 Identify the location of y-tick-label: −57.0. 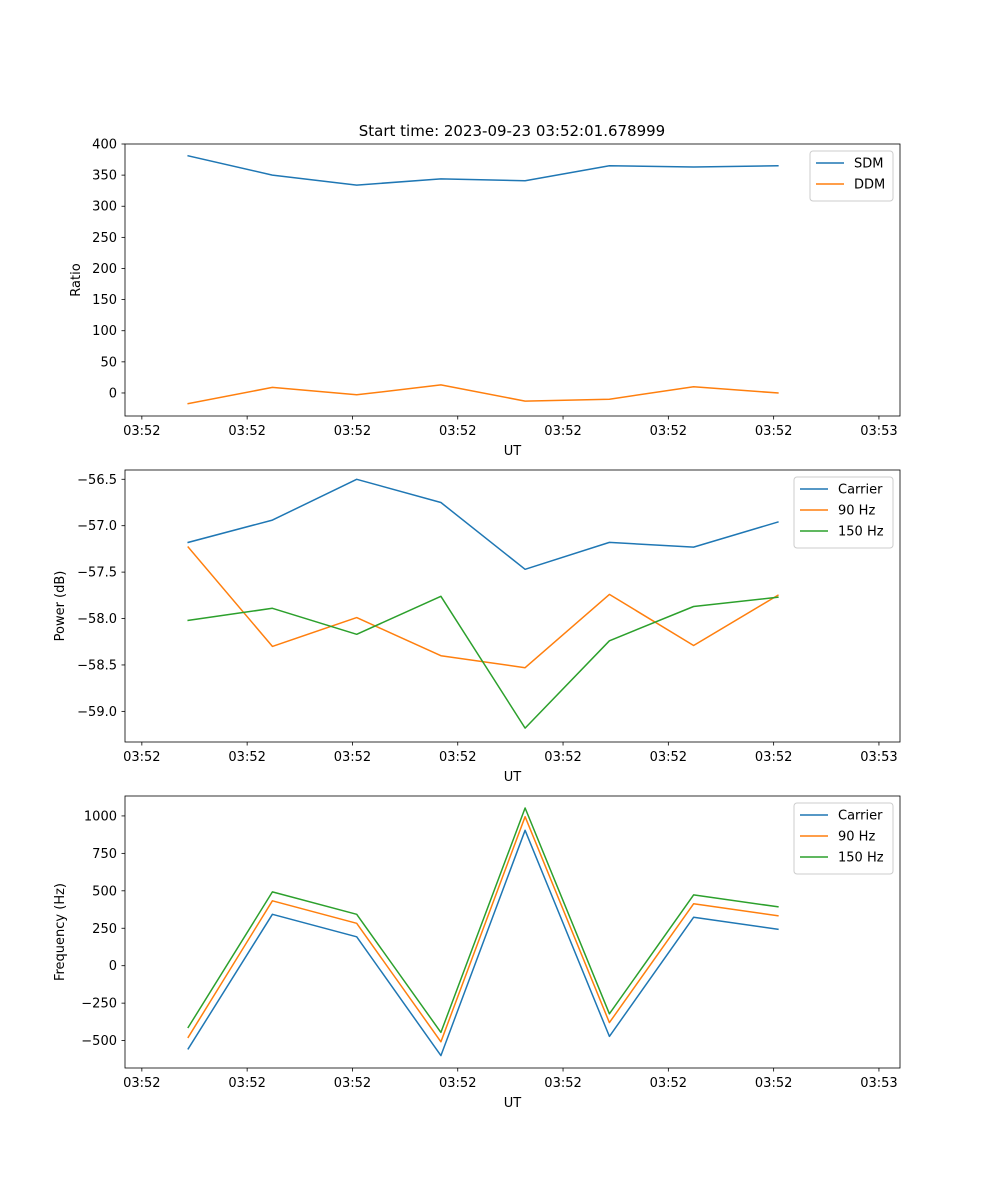
(97, 526).